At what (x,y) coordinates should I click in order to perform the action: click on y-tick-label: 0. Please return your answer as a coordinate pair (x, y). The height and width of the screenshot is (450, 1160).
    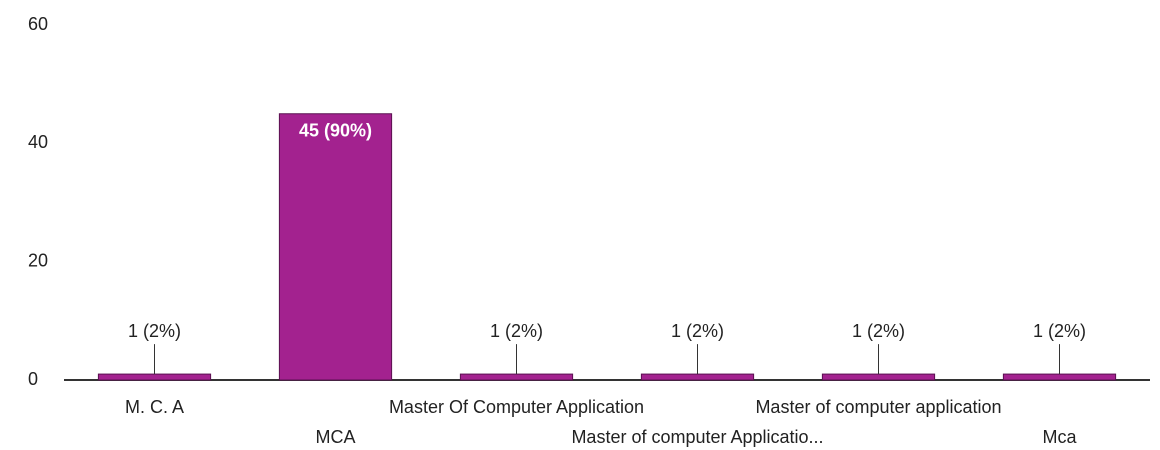
    Looking at the image, I should click on (33, 379).